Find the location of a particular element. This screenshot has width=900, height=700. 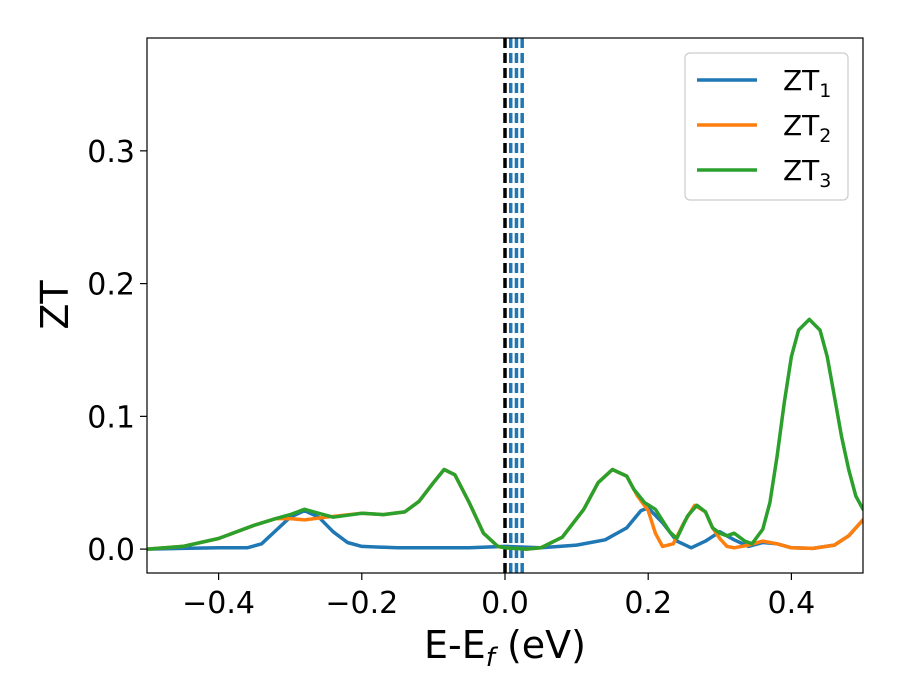

x-axis-label: E-Ef (eV) is located at coordinates (505, 648).